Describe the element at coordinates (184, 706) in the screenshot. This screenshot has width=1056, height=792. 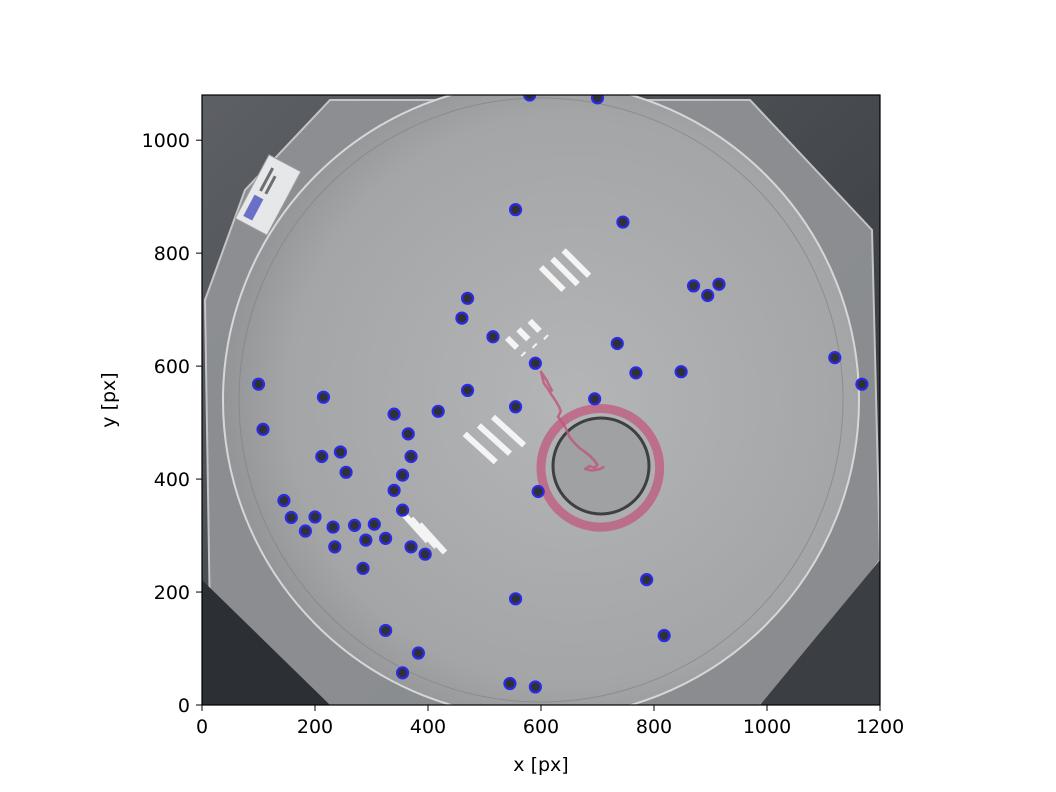
I see `y-tick-label-0: 0` at that location.